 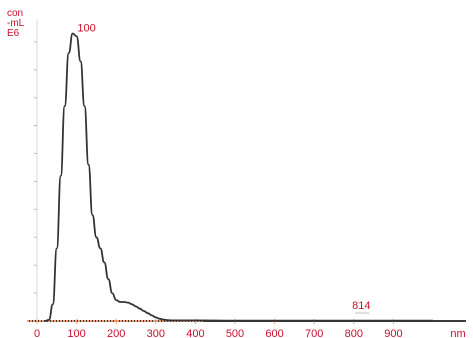 I want to click on x-tick-labels: 0 100 200 300 400 500 600 700 800 900 nm, so click(x=250, y=333).